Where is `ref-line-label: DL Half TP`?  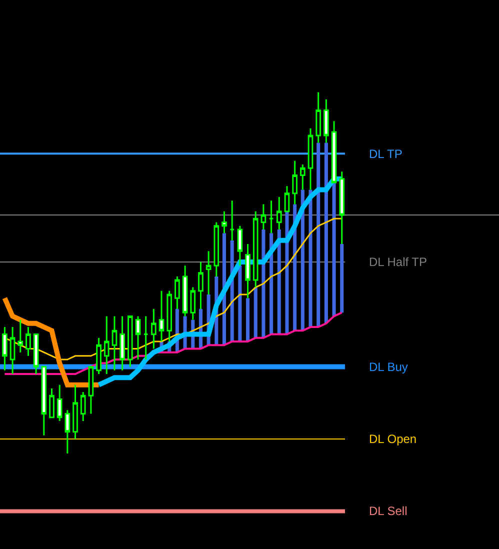 ref-line-label: DL Half TP is located at coordinates (398, 262).